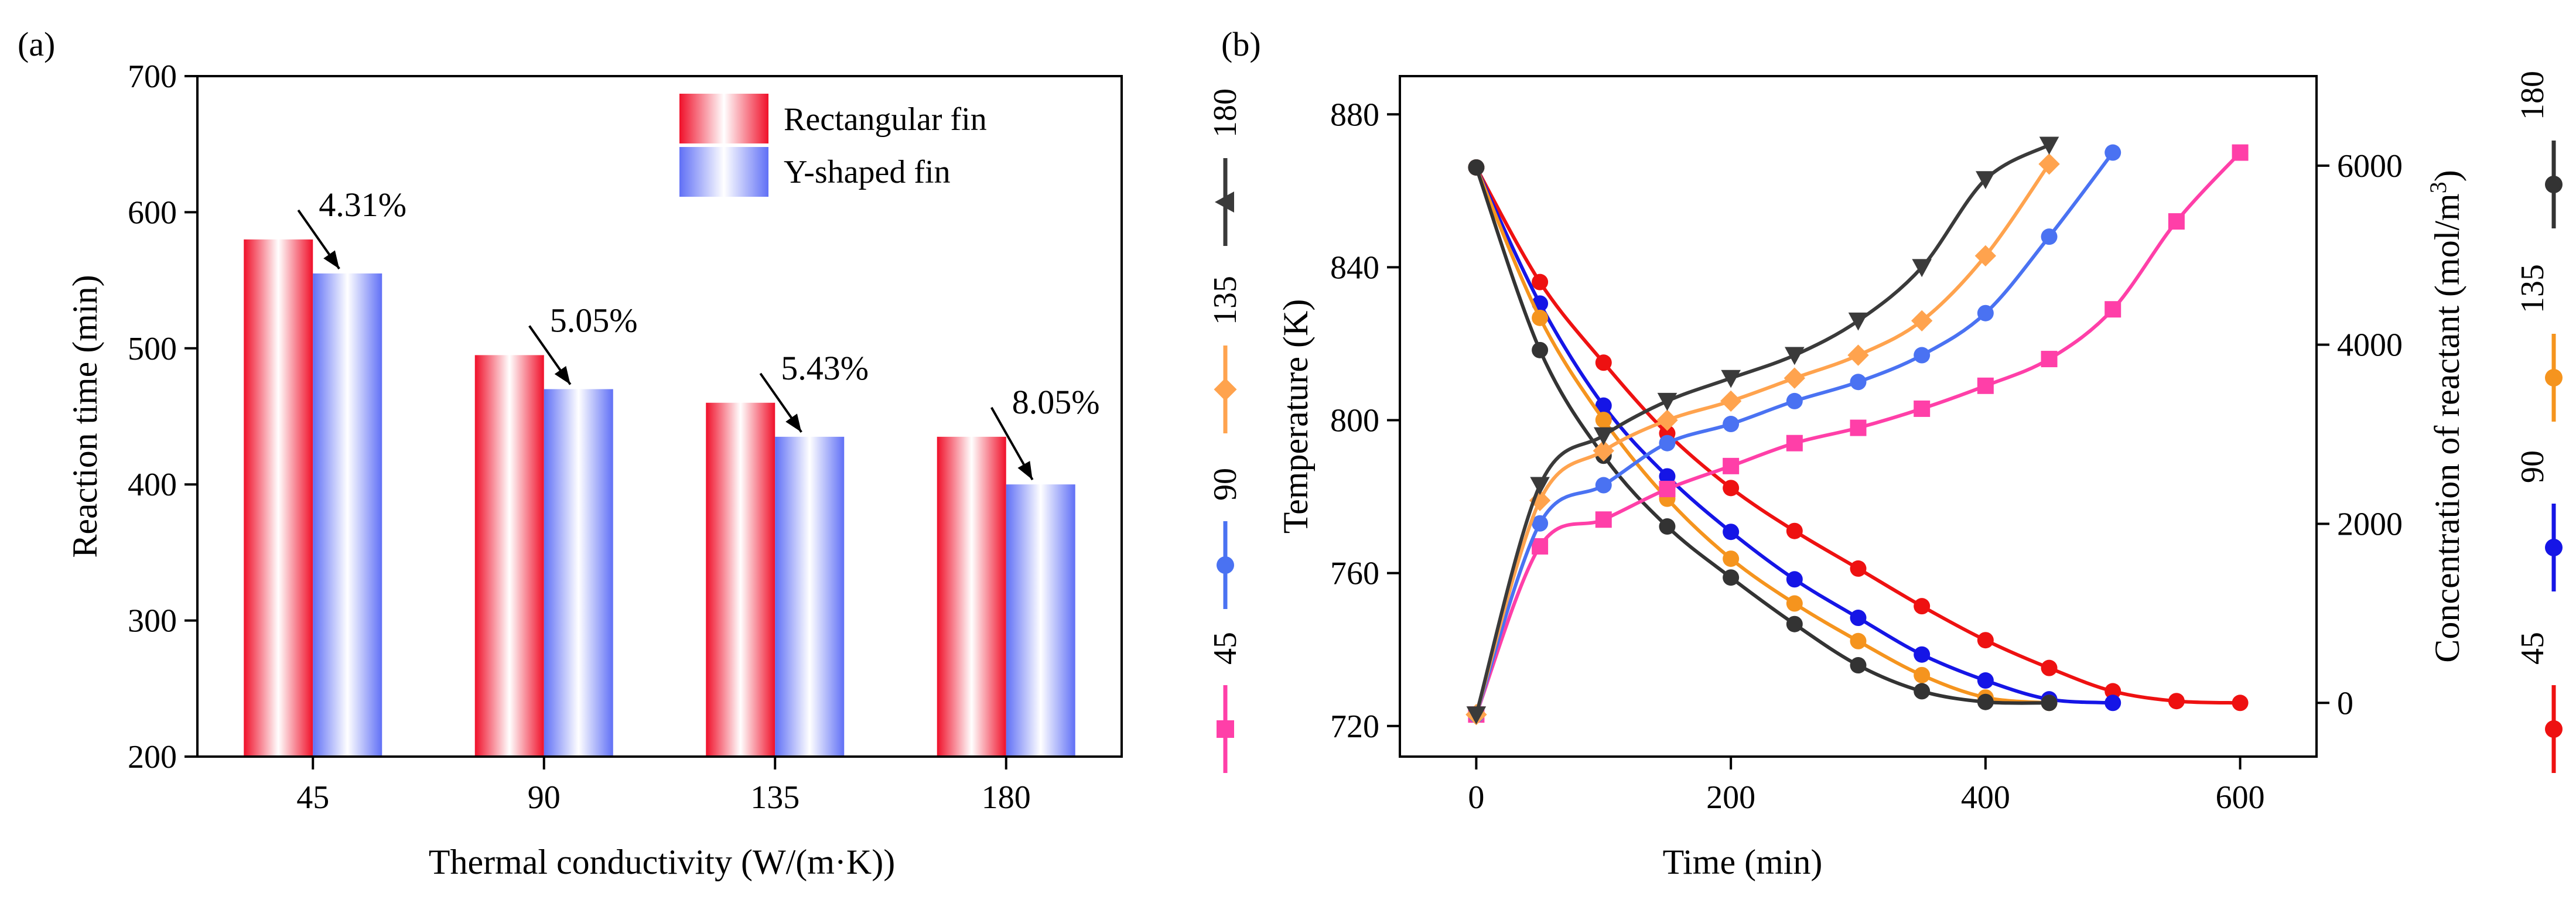 The image size is (2576, 903). I want to click on y2-ticks-b: 0 2000 4000 6000, so click(2360, 434).